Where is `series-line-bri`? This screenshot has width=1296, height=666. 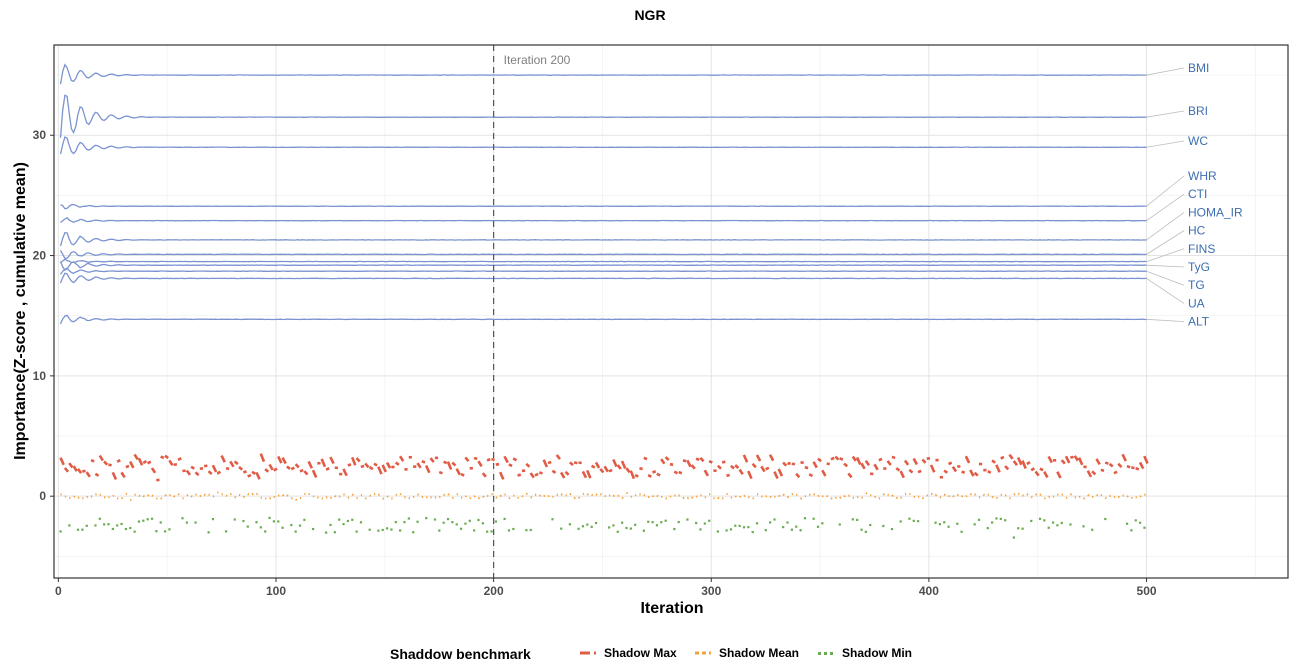 series-line-bri is located at coordinates (604, 116).